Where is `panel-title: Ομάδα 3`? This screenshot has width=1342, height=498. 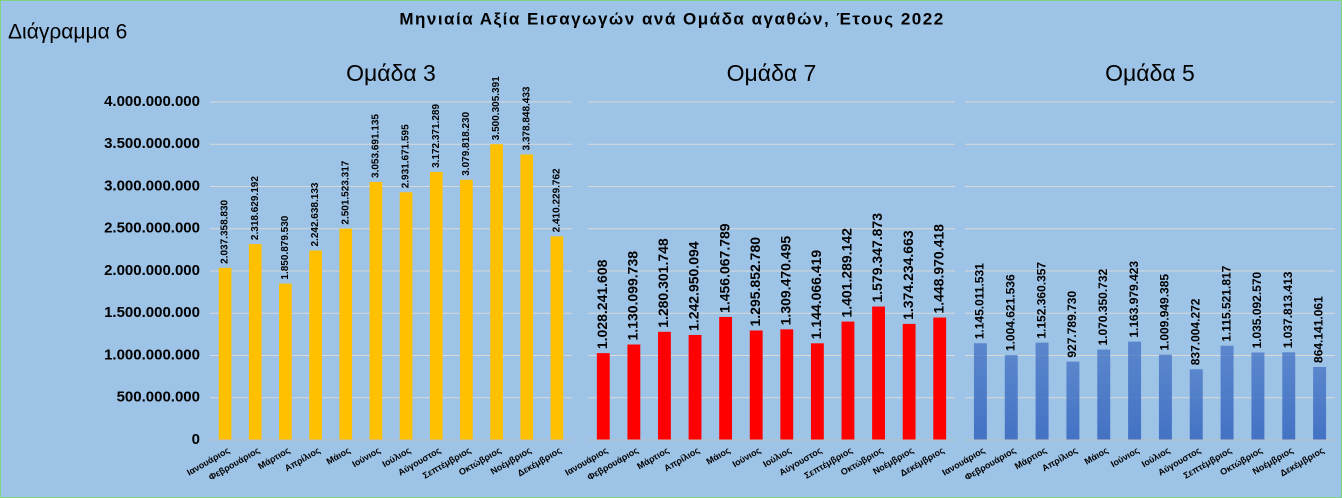 panel-title: Ομάδα 3 is located at coordinates (391, 73).